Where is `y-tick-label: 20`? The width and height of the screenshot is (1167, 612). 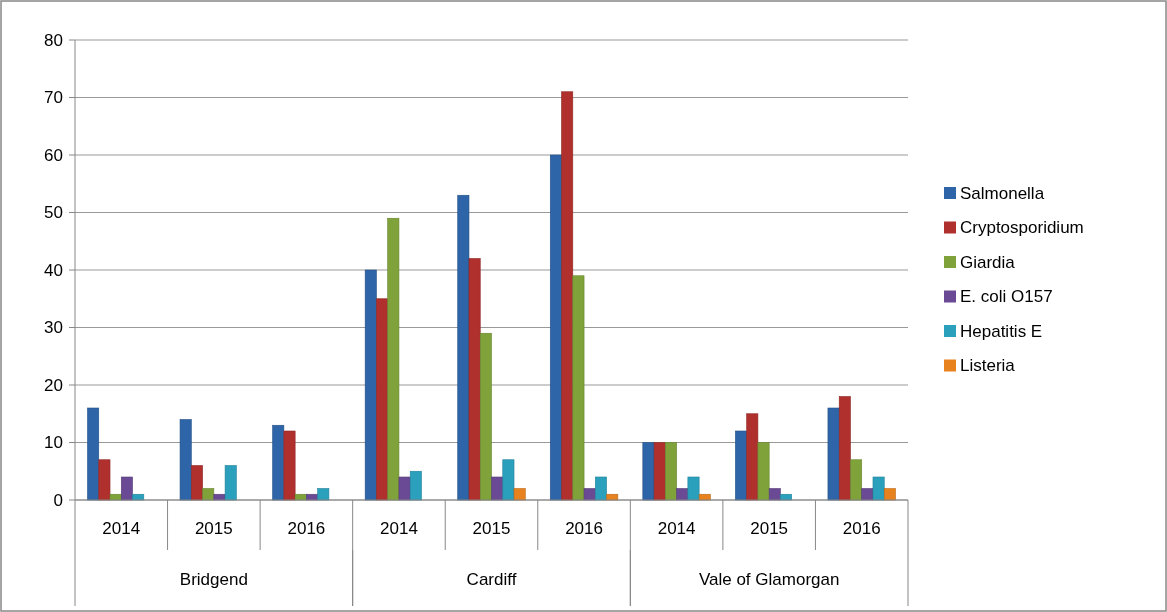 y-tick-label: 20 is located at coordinates (53, 385).